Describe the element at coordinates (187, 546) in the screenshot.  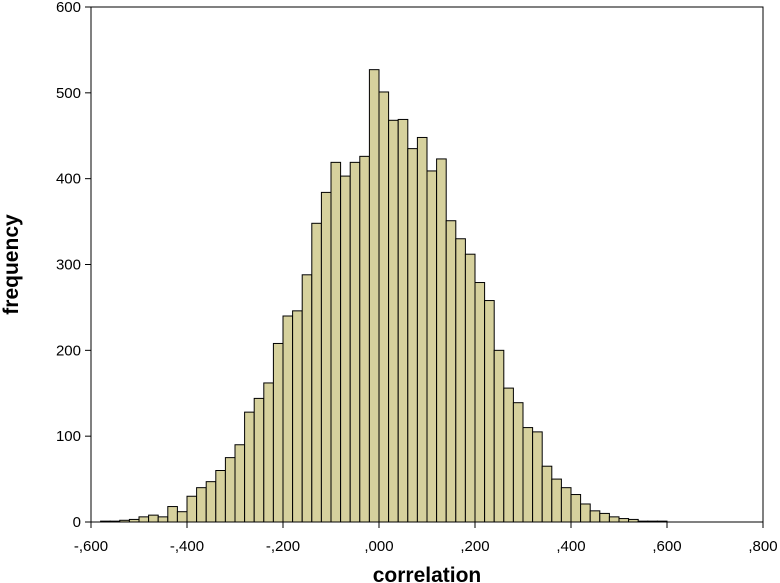
I see `x-tick-label: -,400` at that location.